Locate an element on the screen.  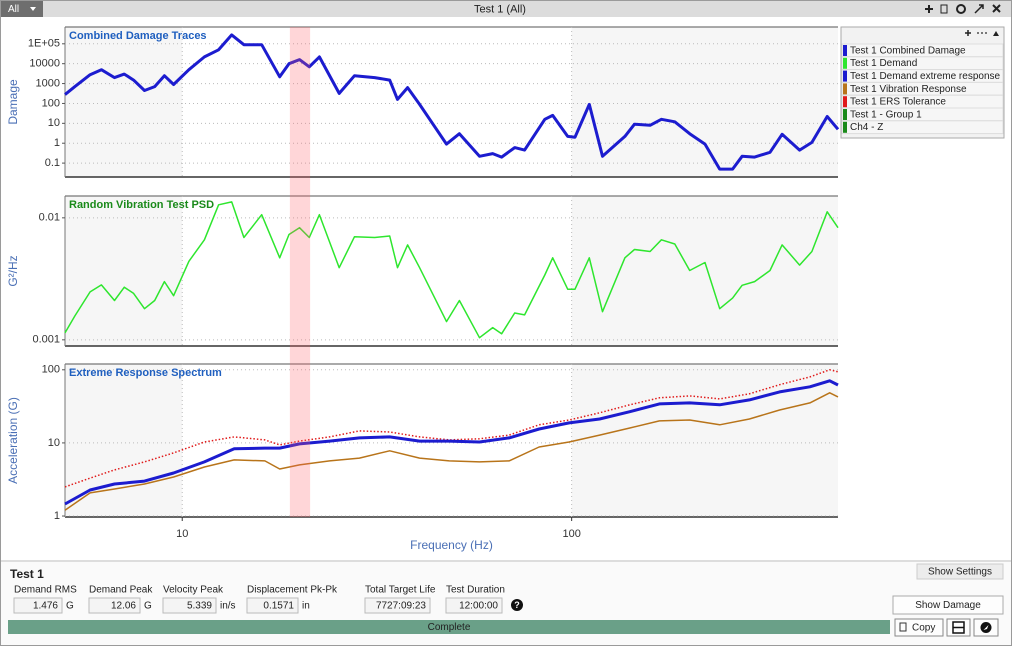
y-axis-label: G²/Hz is located at coordinates (13, 270).